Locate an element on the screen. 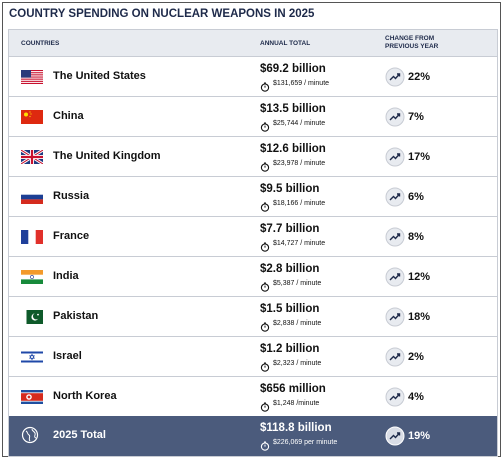 This screenshot has height=459, width=504. change-value: 7% is located at coordinates (416, 117).